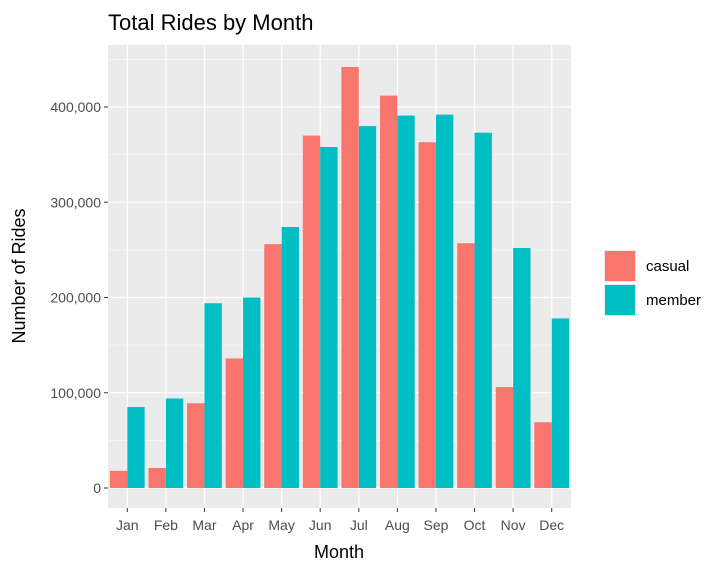 This screenshot has width=727, height=570. Describe the element at coordinates (504, 437) in the screenshot. I see `bar-casual-nov` at that location.